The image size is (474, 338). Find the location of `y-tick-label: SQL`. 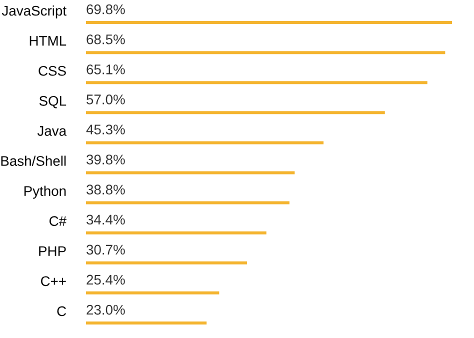

y-tick-label: SQL is located at coordinates (52, 102).